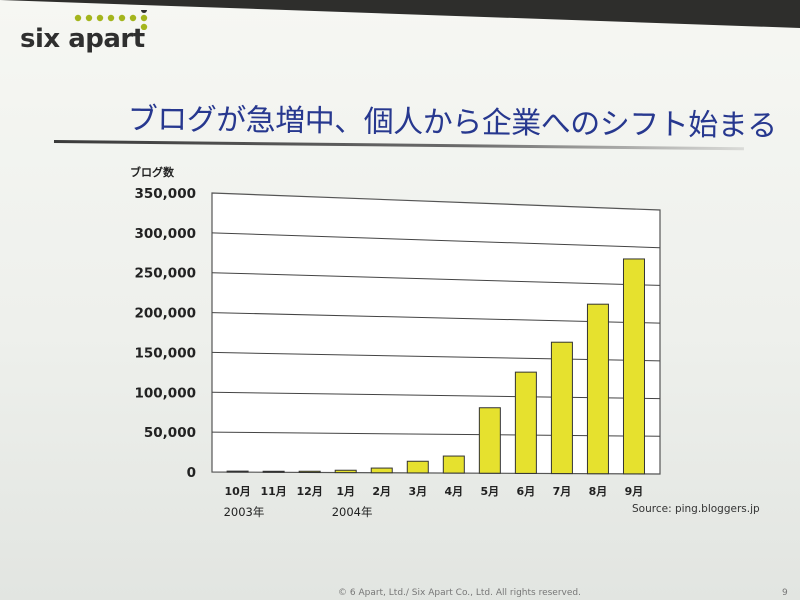 Image resolution: width=800 pixels, height=600 pixels. What do you see at coordinates (352, 512) in the screenshot?
I see `year-label: 2004年` at bounding box center [352, 512].